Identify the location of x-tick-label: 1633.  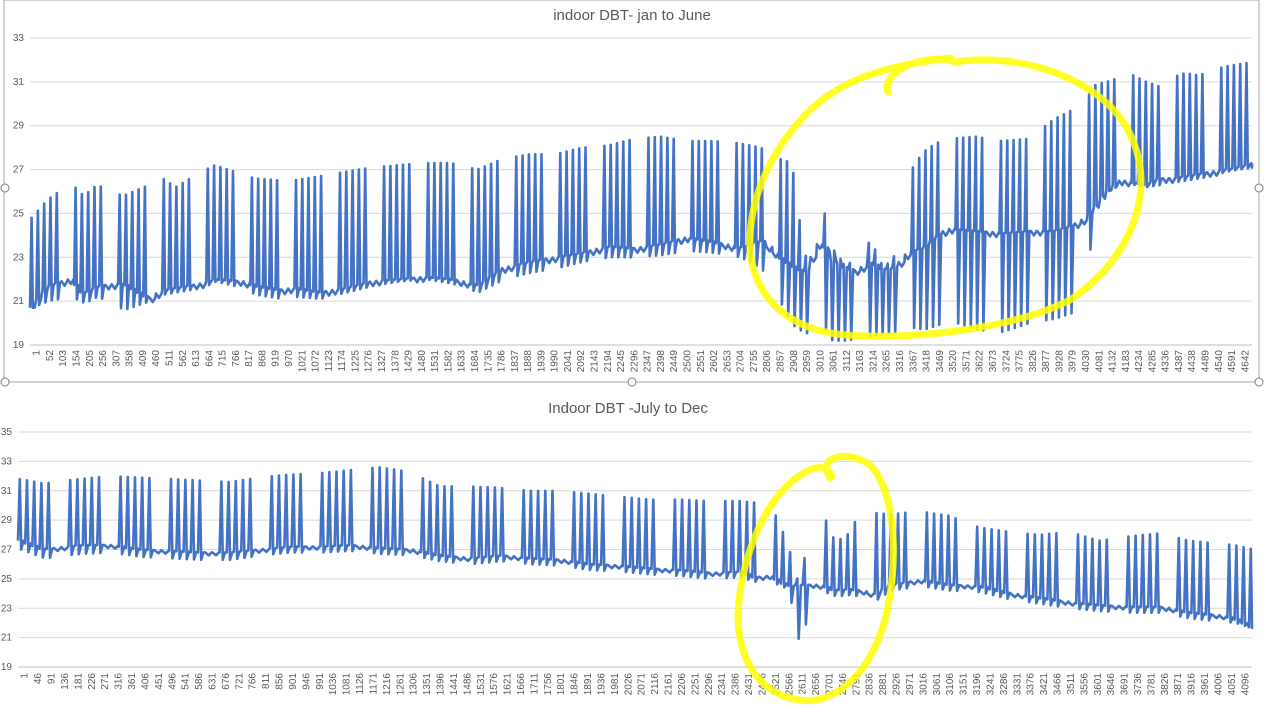
(462, 361).